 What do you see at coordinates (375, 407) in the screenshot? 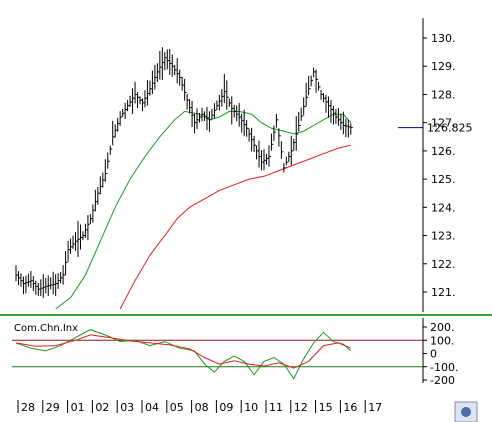
I see `date-tick-label: 17` at bounding box center [375, 407].